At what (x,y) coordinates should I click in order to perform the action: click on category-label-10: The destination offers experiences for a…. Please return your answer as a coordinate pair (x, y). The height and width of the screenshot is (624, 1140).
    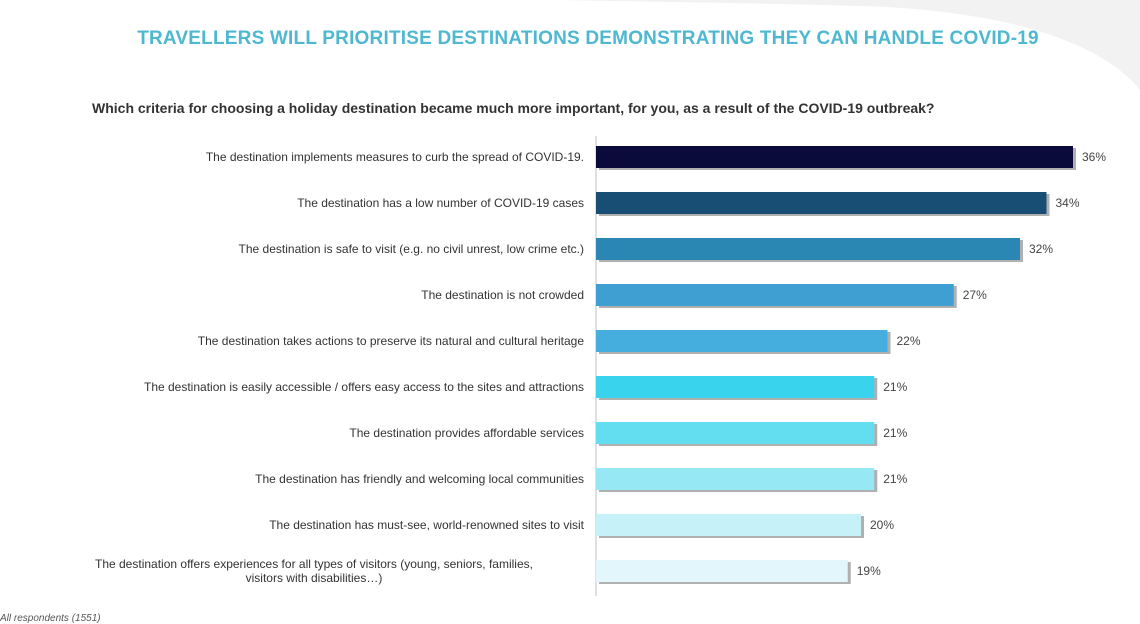
    Looking at the image, I should click on (314, 571).